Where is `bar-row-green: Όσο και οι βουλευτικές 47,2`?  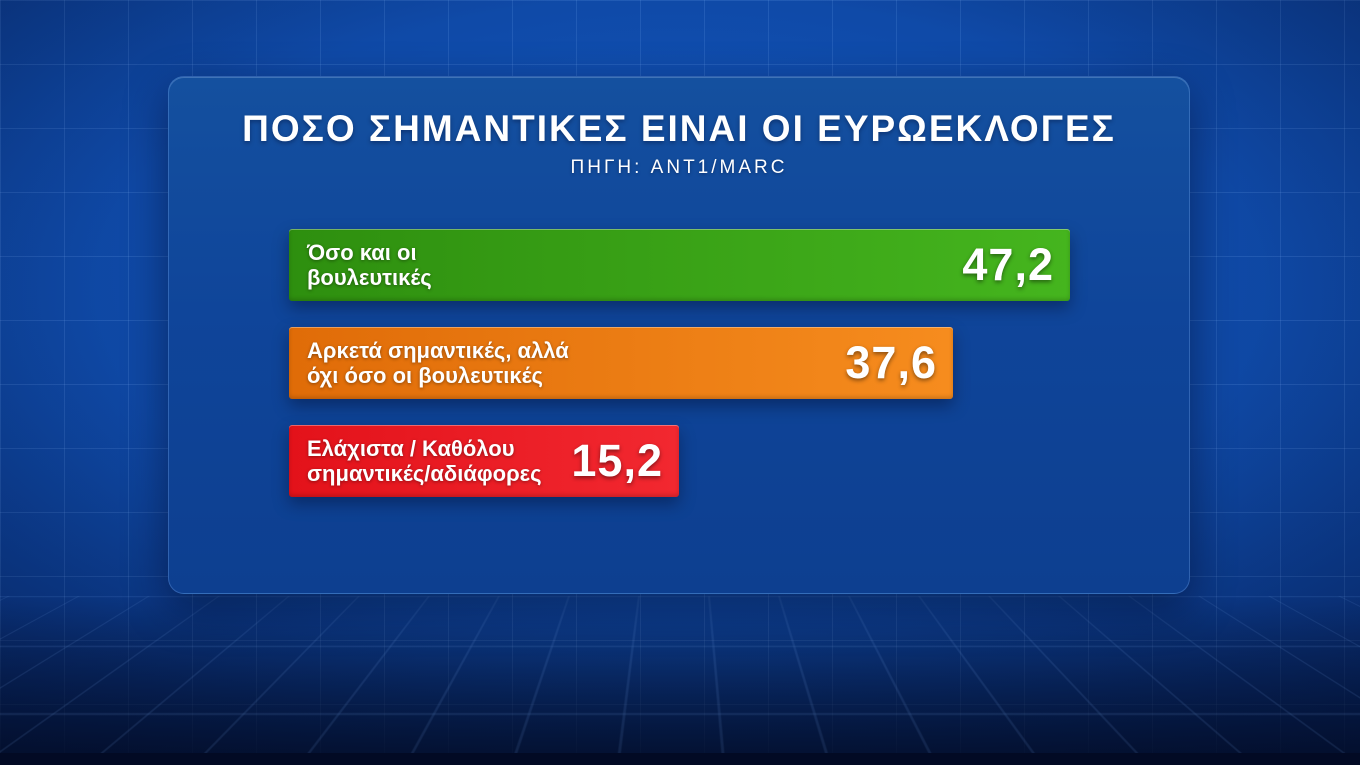
bar-row-green: Όσο και οι βουλευτικές 47,2 is located at coordinates (679, 265).